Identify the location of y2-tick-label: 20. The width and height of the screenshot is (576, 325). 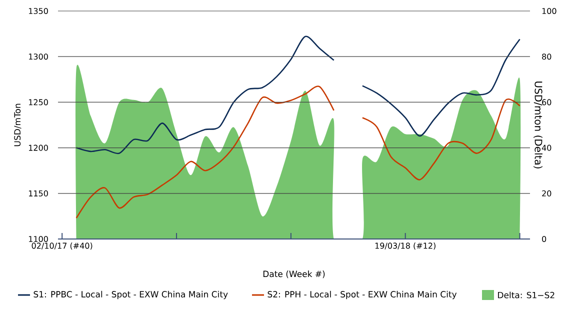
(547, 193).